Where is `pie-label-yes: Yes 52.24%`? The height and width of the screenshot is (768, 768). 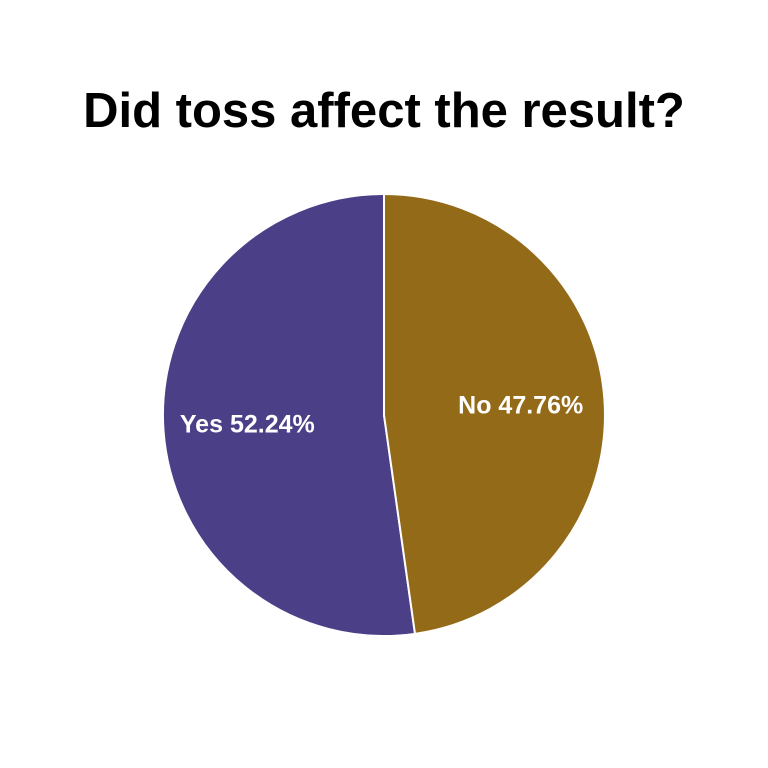 pie-label-yes: Yes 52.24% is located at coordinates (247, 425).